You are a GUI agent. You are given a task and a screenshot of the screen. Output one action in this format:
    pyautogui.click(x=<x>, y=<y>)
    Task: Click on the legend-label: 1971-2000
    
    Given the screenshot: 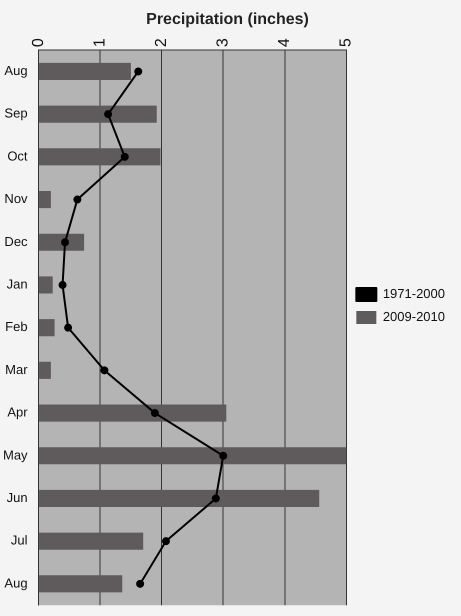 What is the action you would take?
    pyautogui.click(x=414, y=294)
    